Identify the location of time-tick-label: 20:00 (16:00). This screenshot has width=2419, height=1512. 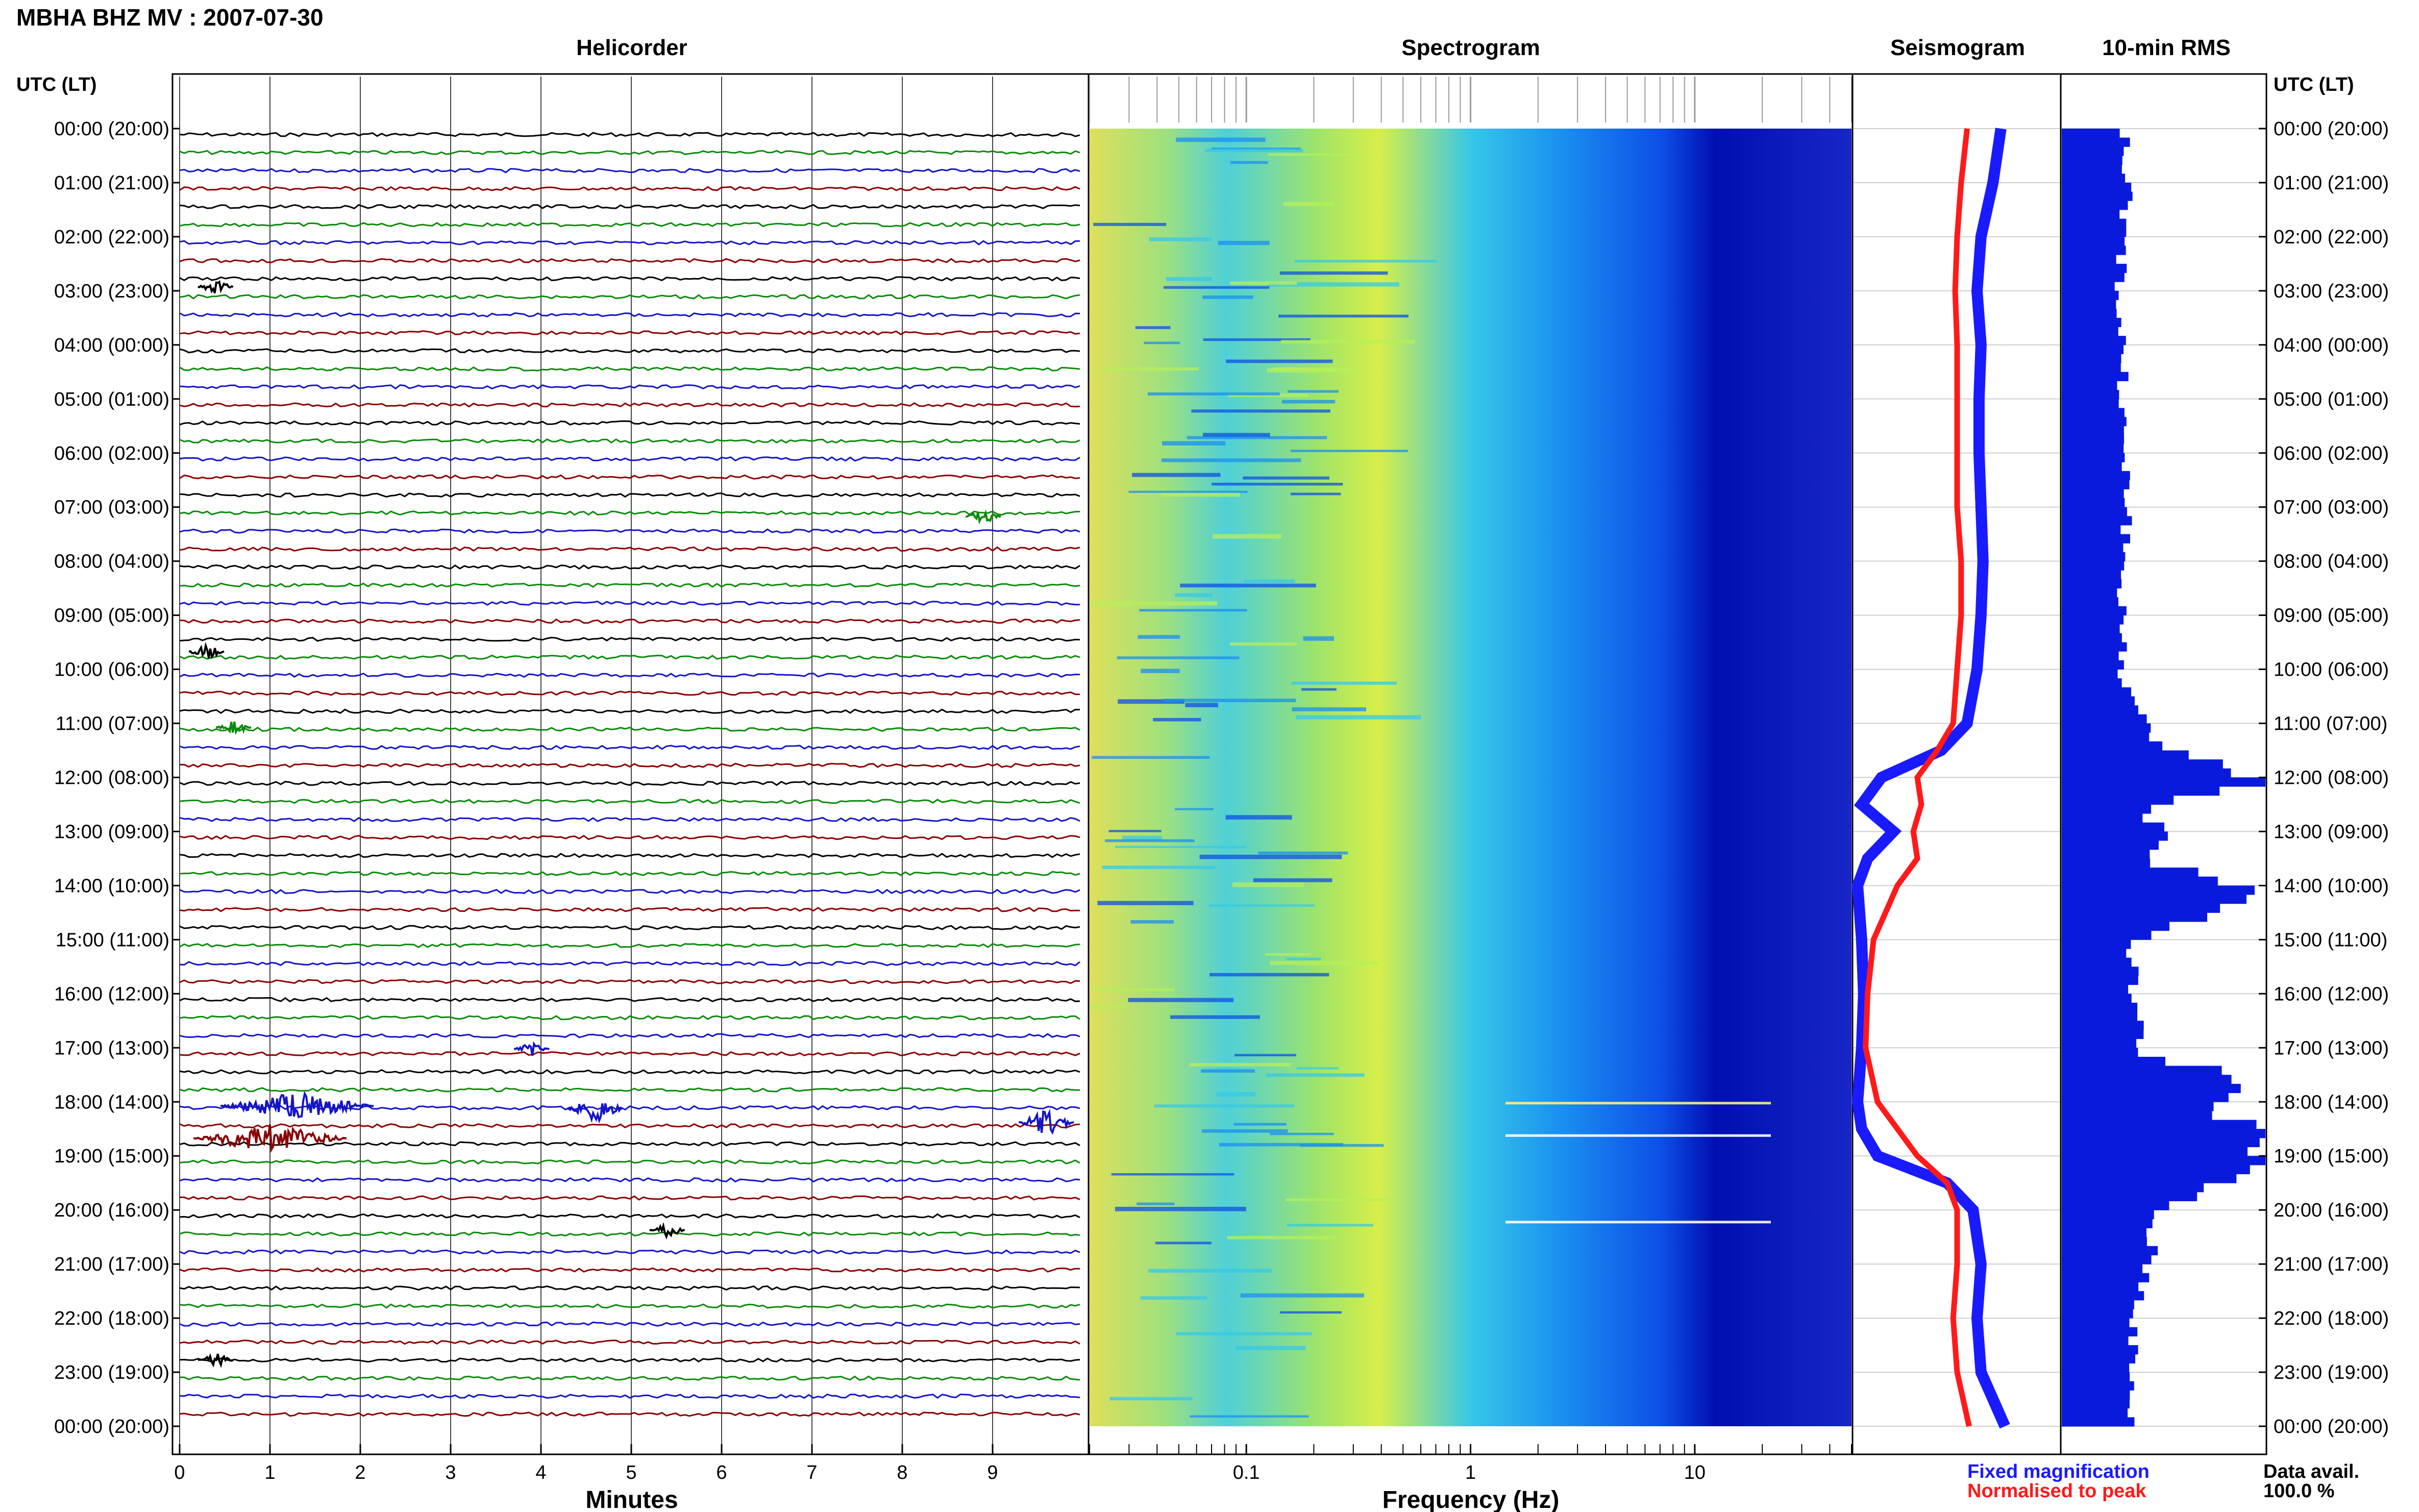
(111, 1210).